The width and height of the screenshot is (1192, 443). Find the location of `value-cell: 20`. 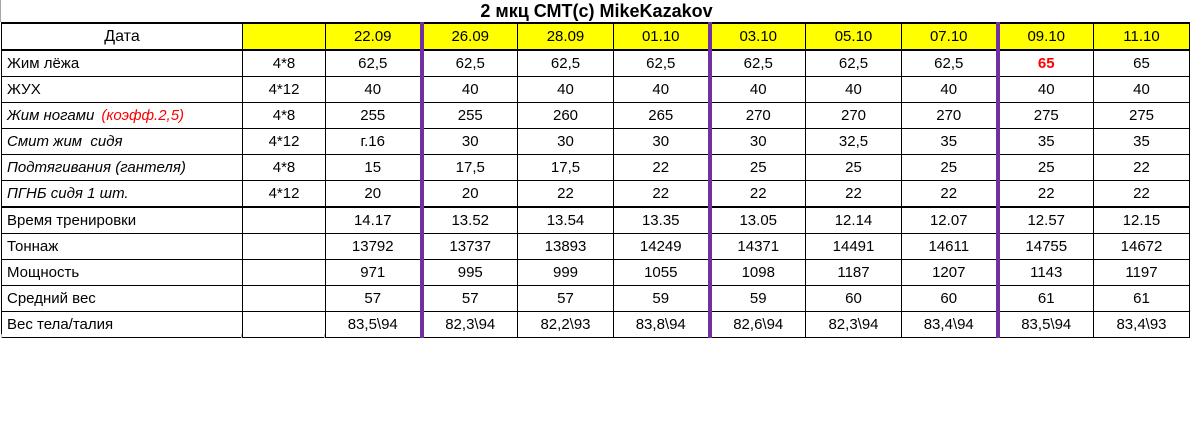

value-cell: 20 is located at coordinates (374, 194).